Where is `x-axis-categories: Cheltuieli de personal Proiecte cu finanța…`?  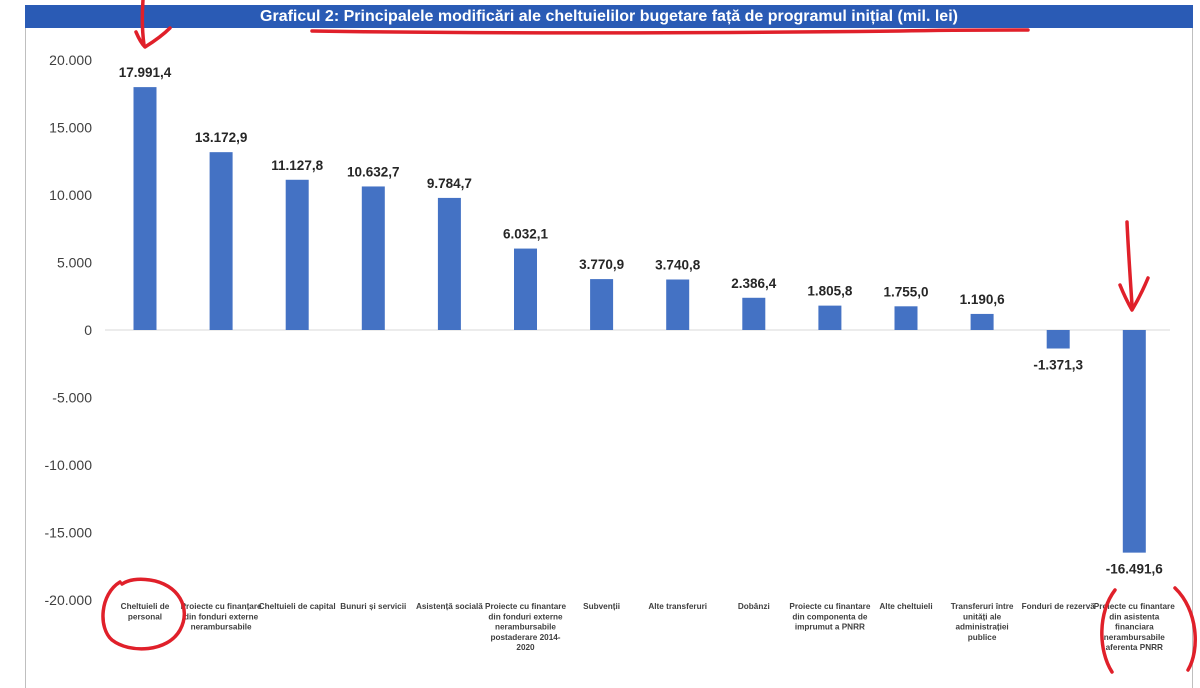 x-axis-categories: Cheltuieli de personal Proiecte cu finanța… is located at coordinates (648, 627).